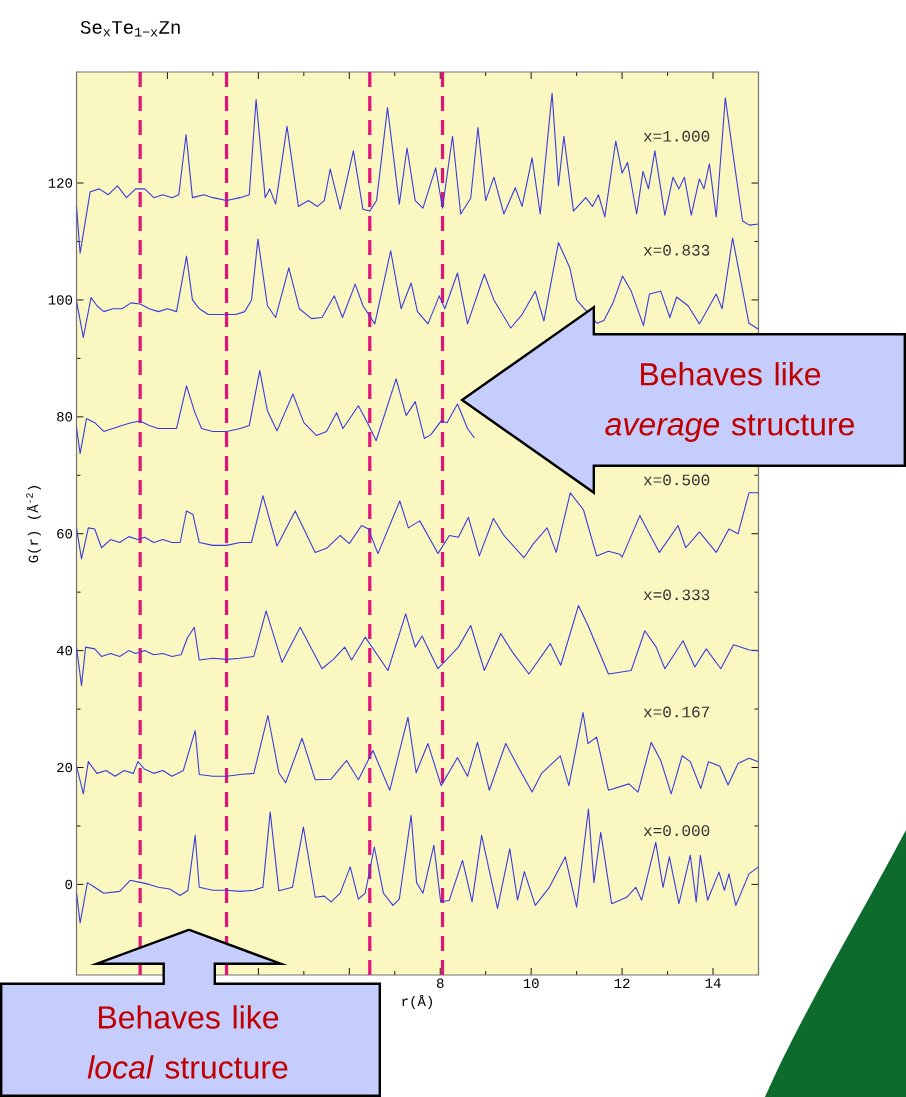  I want to click on x-tick-label: 12, so click(622, 983).